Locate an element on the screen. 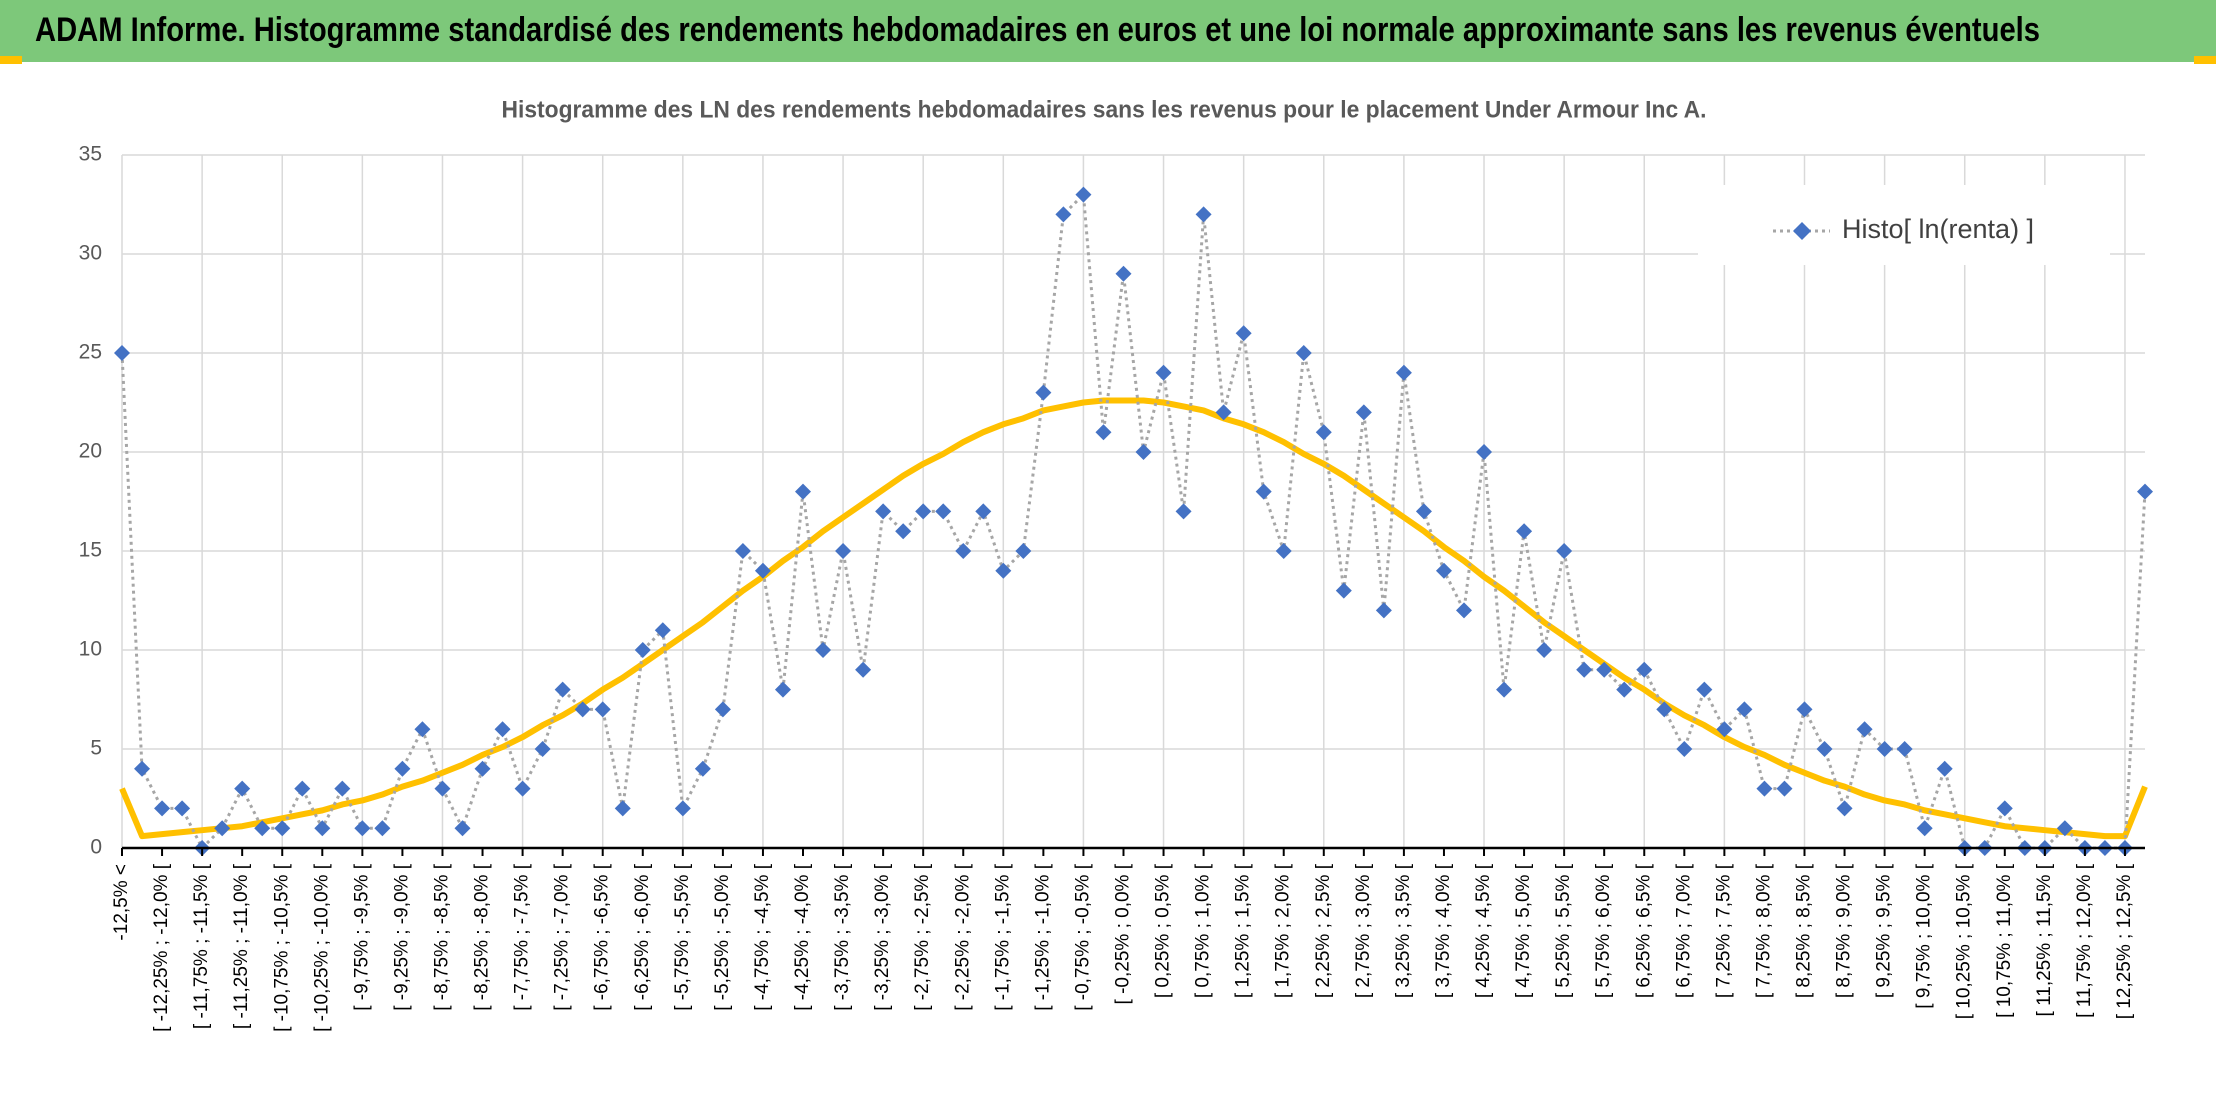  legend-box is located at coordinates (1904, 225).